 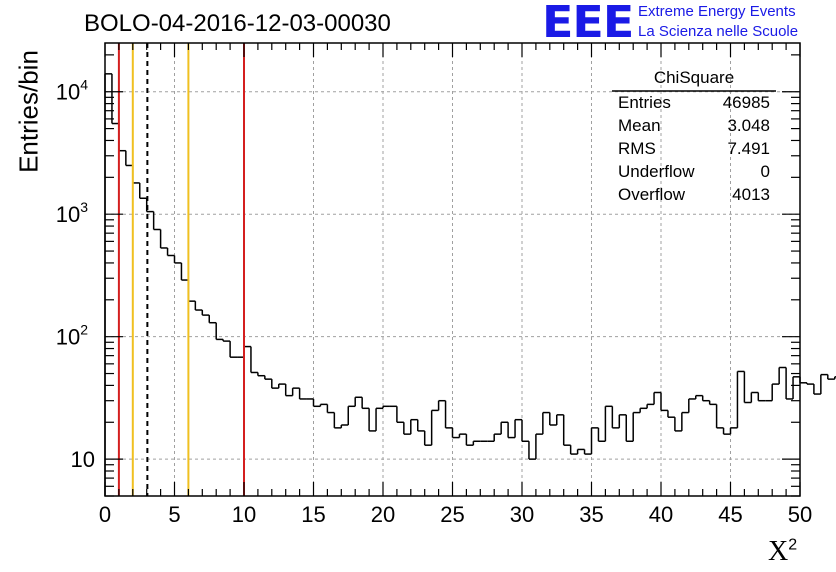 I want to click on y-axis-label: Entries/bin, so click(x=28, y=111).